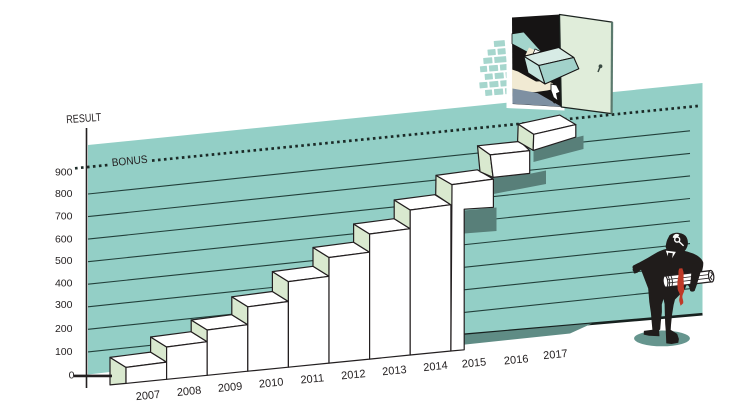 The width and height of the screenshot is (743, 420). Describe the element at coordinates (72, 375) in the screenshot. I see `svg-text: 0` at that location.